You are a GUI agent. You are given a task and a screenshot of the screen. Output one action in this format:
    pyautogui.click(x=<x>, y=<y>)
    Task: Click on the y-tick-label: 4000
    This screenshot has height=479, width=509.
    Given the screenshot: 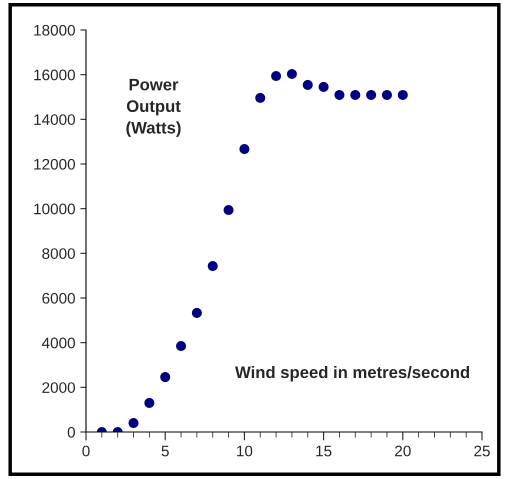 What is the action you would take?
    pyautogui.click(x=58, y=343)
    